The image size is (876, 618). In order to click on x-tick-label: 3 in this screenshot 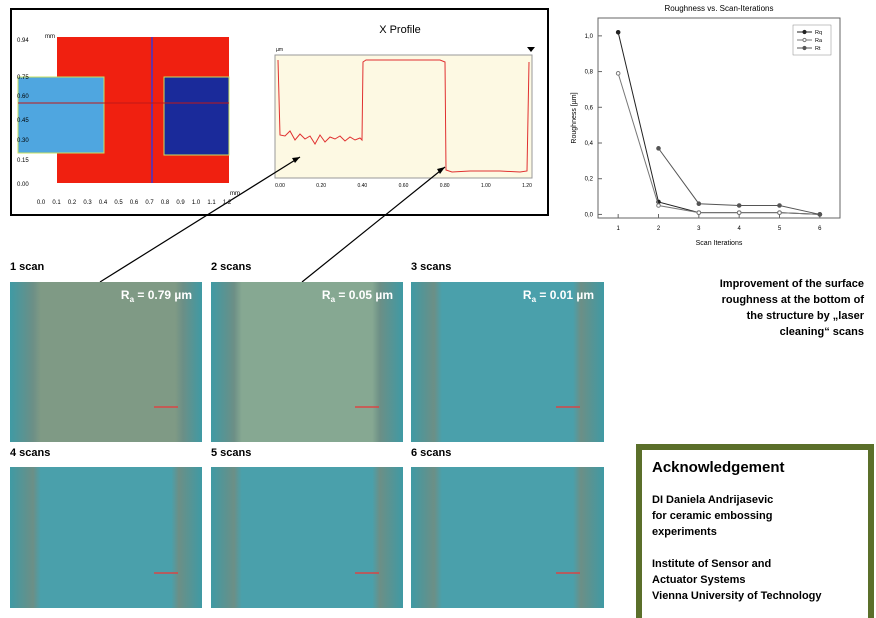, I will do `click(699, 229)`.